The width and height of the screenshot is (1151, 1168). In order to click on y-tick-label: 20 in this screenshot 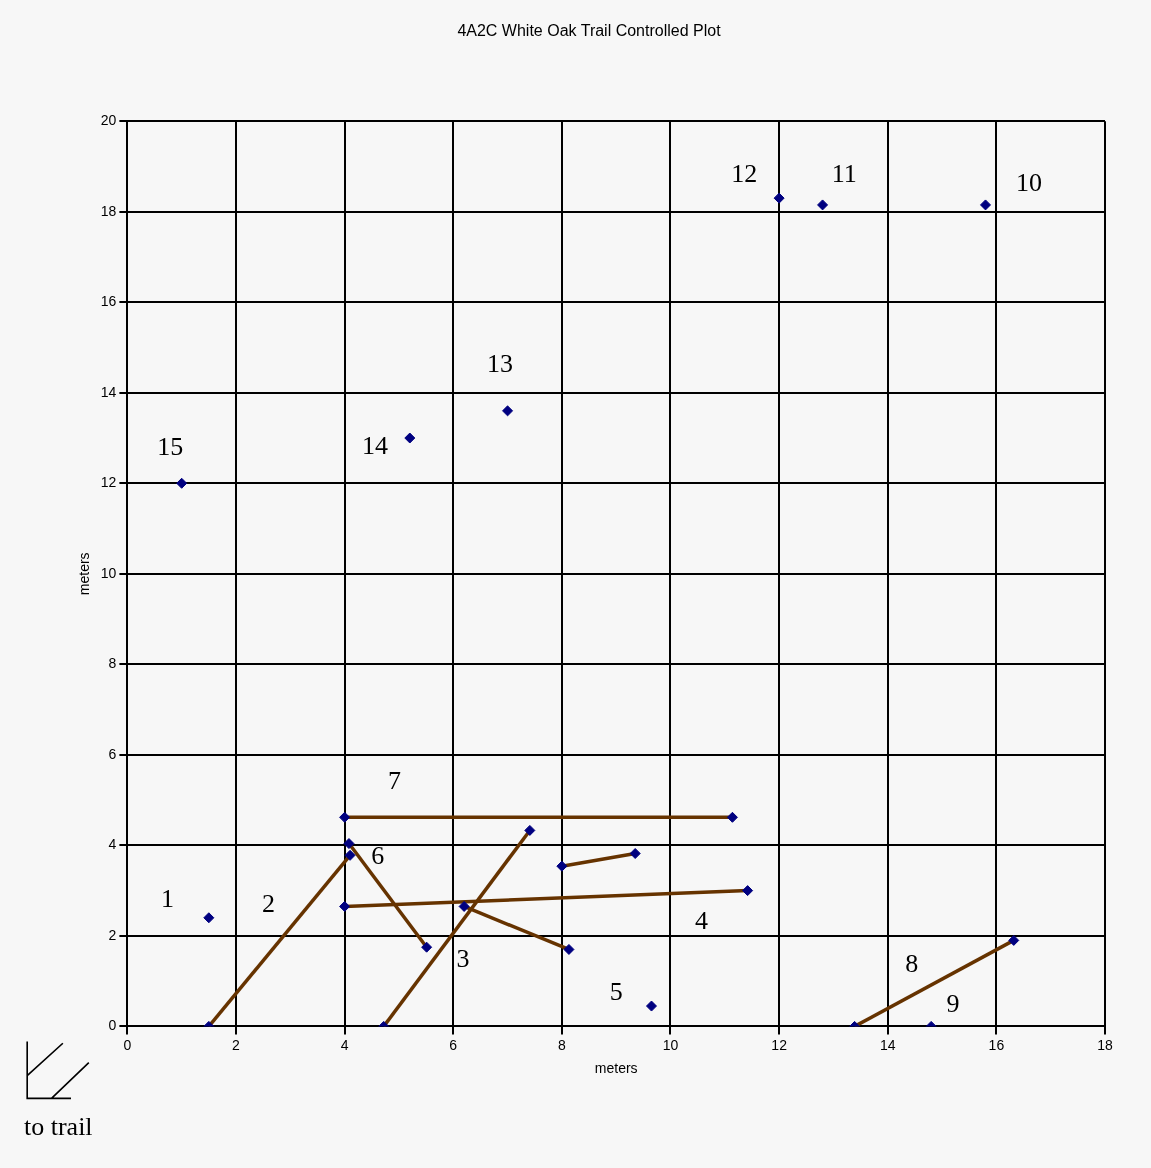, I will do `click(108, 120)`.